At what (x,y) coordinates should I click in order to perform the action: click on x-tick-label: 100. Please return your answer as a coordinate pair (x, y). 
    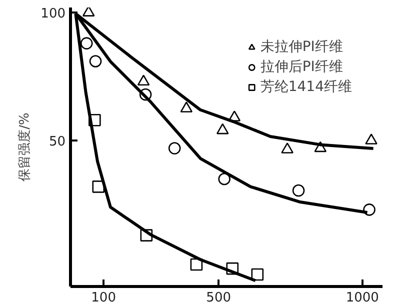
    Looking at the image, I should click on (103, 297).